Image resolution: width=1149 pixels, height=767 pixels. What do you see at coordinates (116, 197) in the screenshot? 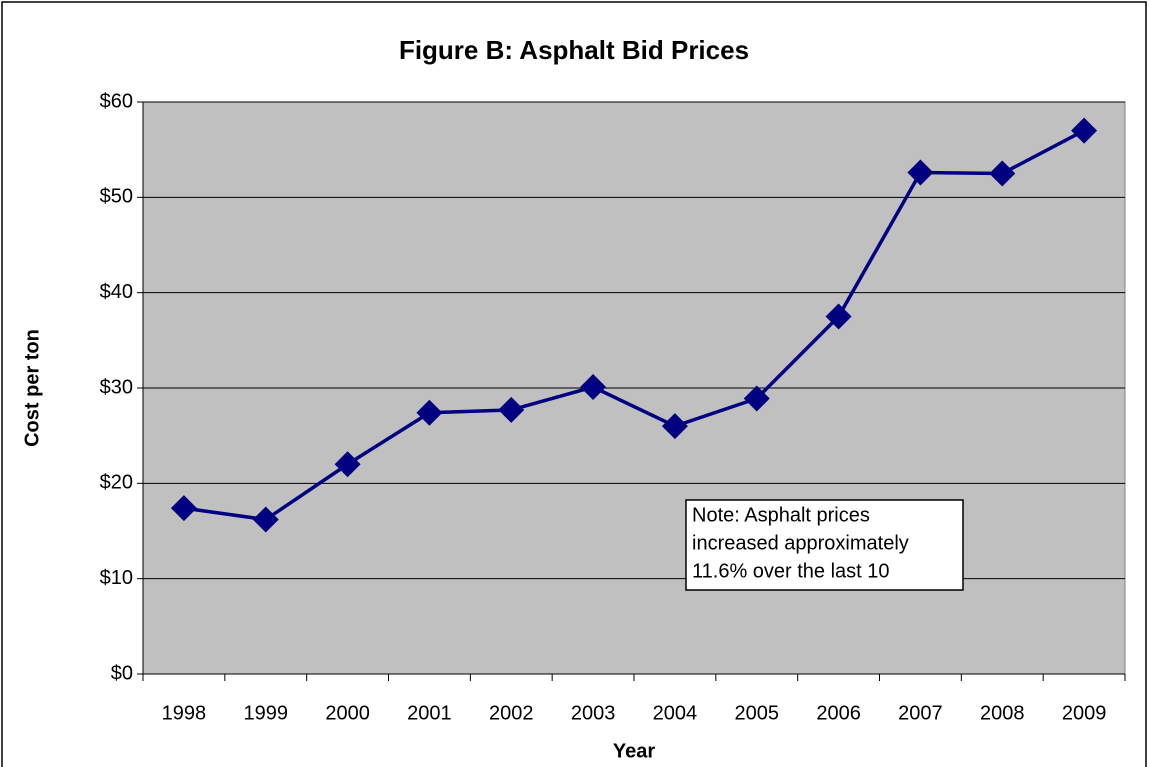
I see `y-tick-label: $50` at bounding box center [116, 197].